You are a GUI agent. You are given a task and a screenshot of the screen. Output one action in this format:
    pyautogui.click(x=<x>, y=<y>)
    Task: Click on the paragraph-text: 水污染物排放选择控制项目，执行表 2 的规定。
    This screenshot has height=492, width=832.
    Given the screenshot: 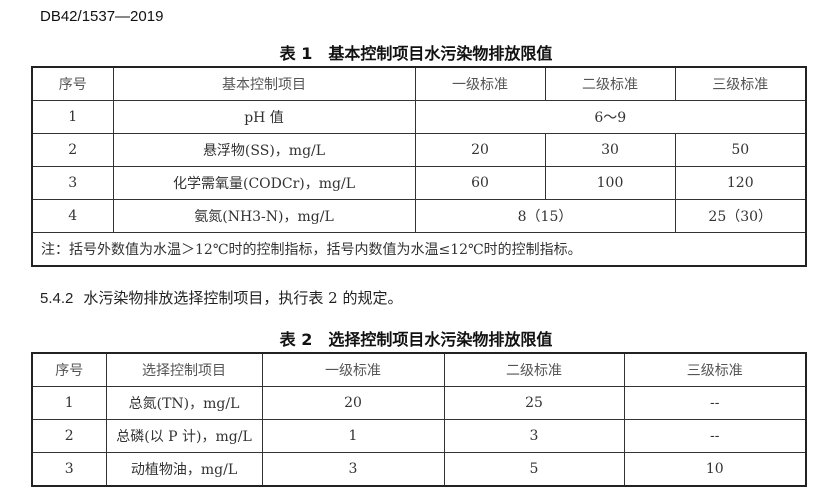 What is the action you would take?
    pyautogui.click(x=243, y=298)
    